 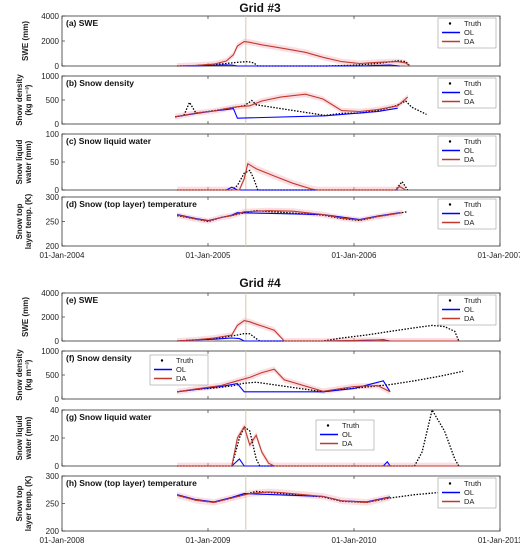 What do you see at coordinates (19, 221) in the screenshot?
I see `y-axis-label-line: Snow top` at bounding box center [19, 221].